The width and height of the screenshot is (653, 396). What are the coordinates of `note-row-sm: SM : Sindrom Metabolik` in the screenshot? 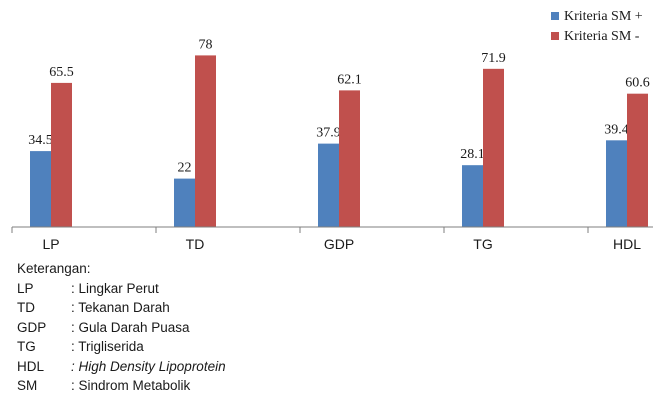 It's located at (121, 386).